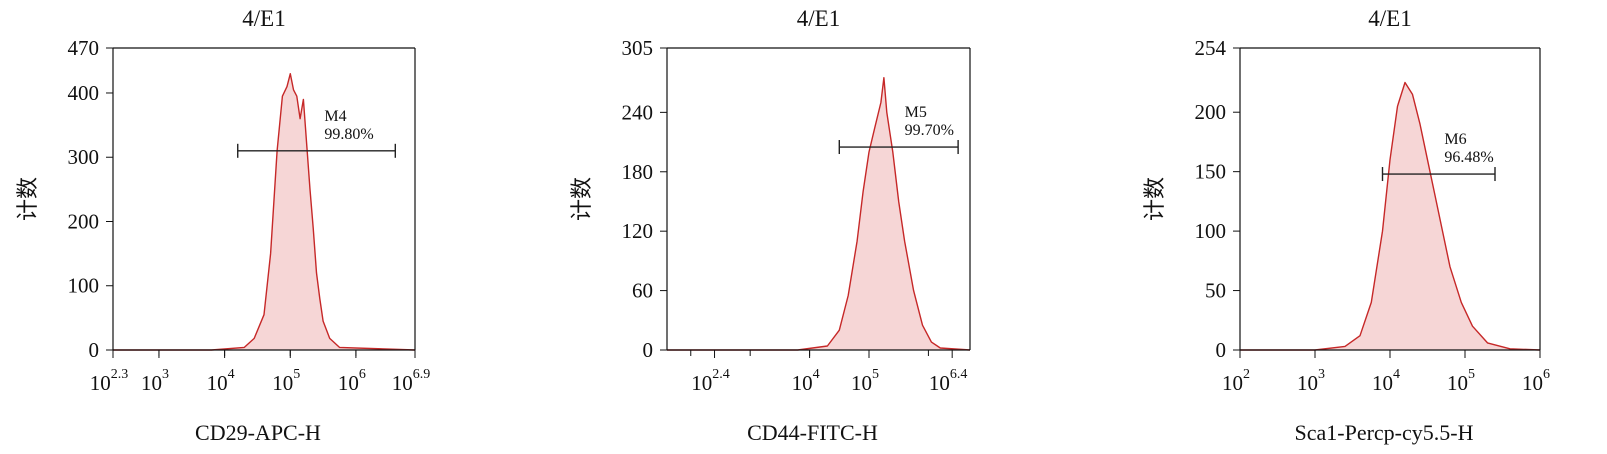 The width and height of the screenshot is (1607, 454). What do you see at coordinates (84, 48) in the screenshot?
I see `y-tick-label: 470` at bounding box center [84, 48].